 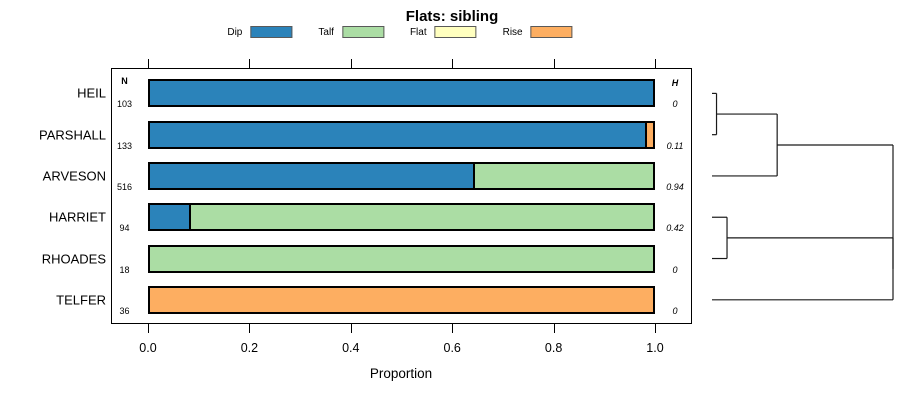 What do you see at coordinates (452, 16) in the screenshot?
I see `chart-title: Flats: sibling` at bounding box center [452, 16].